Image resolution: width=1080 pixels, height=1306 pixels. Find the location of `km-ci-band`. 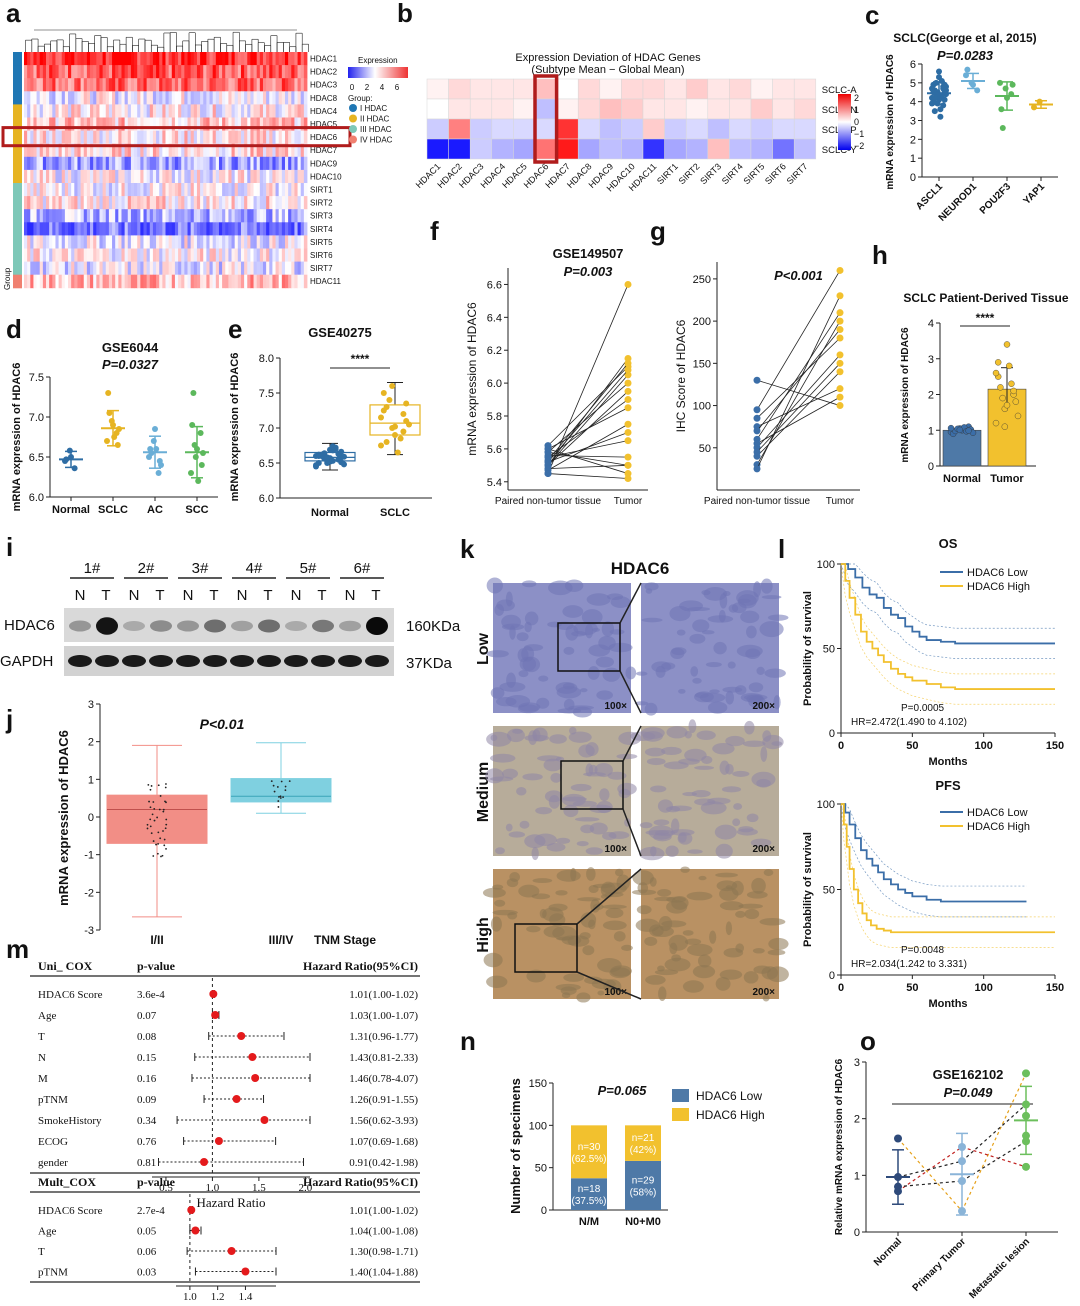

km-ci-band is located at coordinates (934, 845).